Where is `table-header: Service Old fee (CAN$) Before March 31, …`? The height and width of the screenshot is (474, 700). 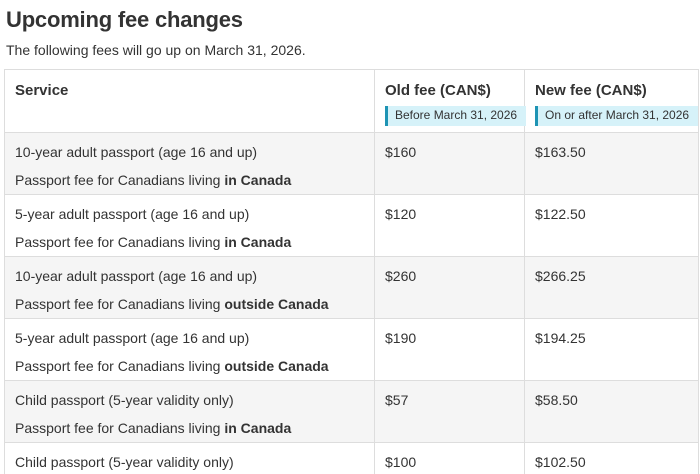 table-header: Service Old fee (CAN$) Before March 31, … is located at coordinates (351, 101).